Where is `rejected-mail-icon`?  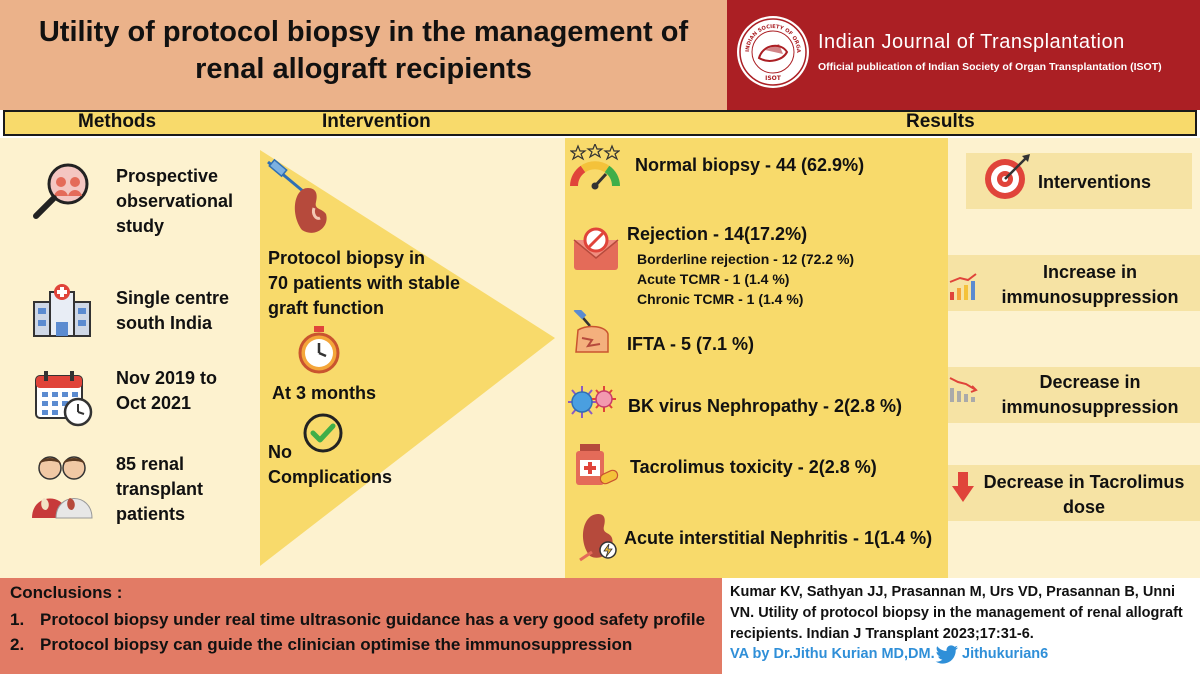
rejected-mail-icon is located at coordinates (596, 248).